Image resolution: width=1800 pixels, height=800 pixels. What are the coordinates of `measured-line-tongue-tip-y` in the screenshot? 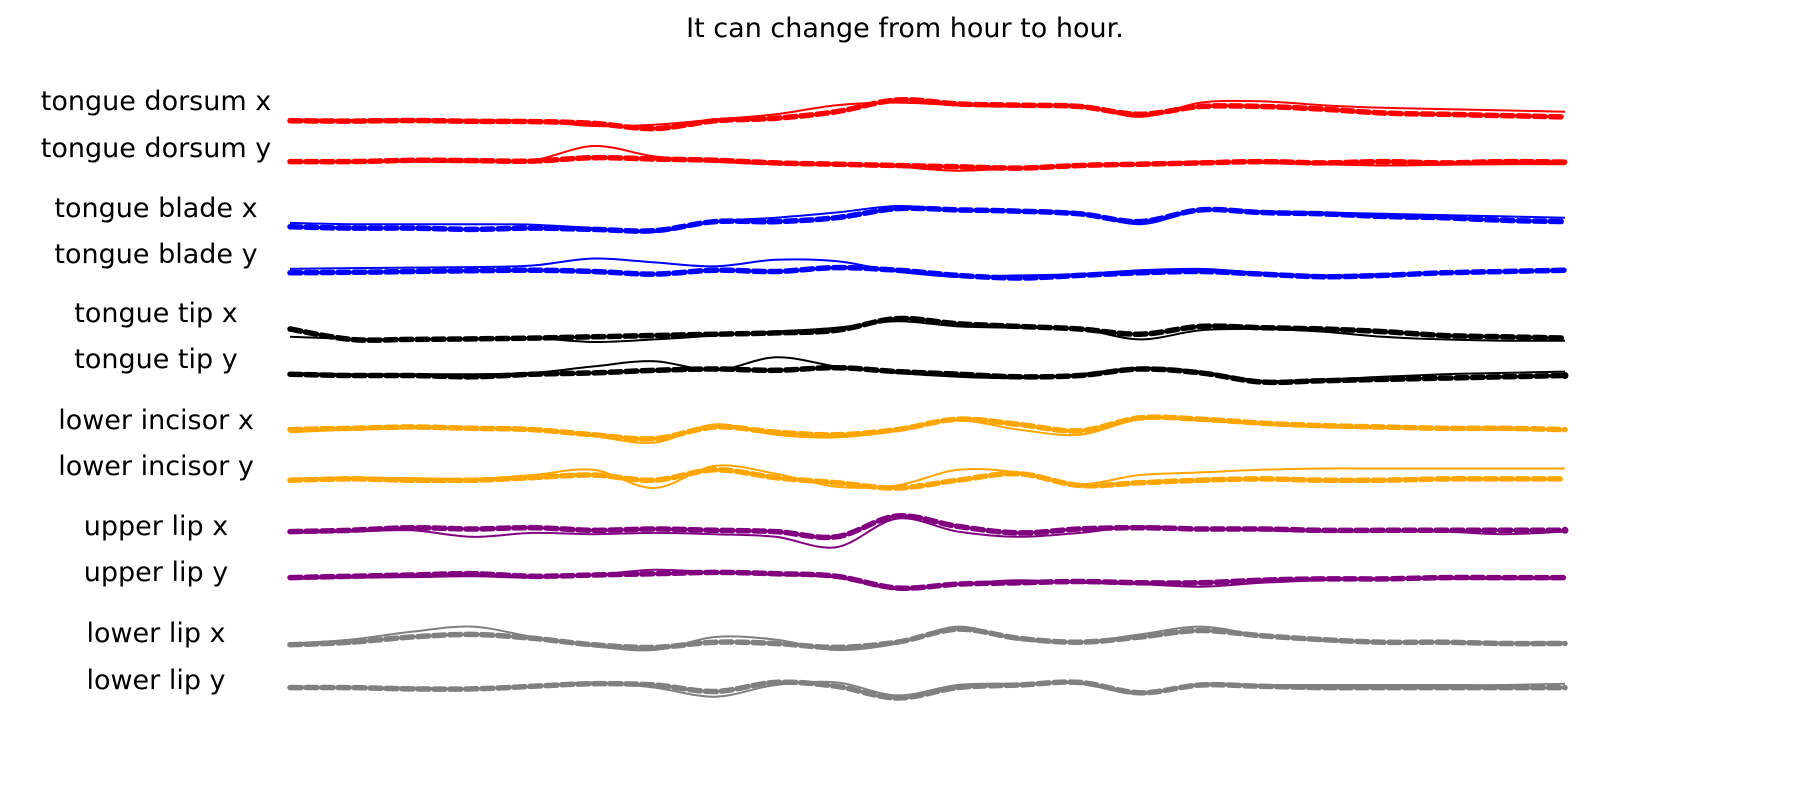 It's located at (927, 375).